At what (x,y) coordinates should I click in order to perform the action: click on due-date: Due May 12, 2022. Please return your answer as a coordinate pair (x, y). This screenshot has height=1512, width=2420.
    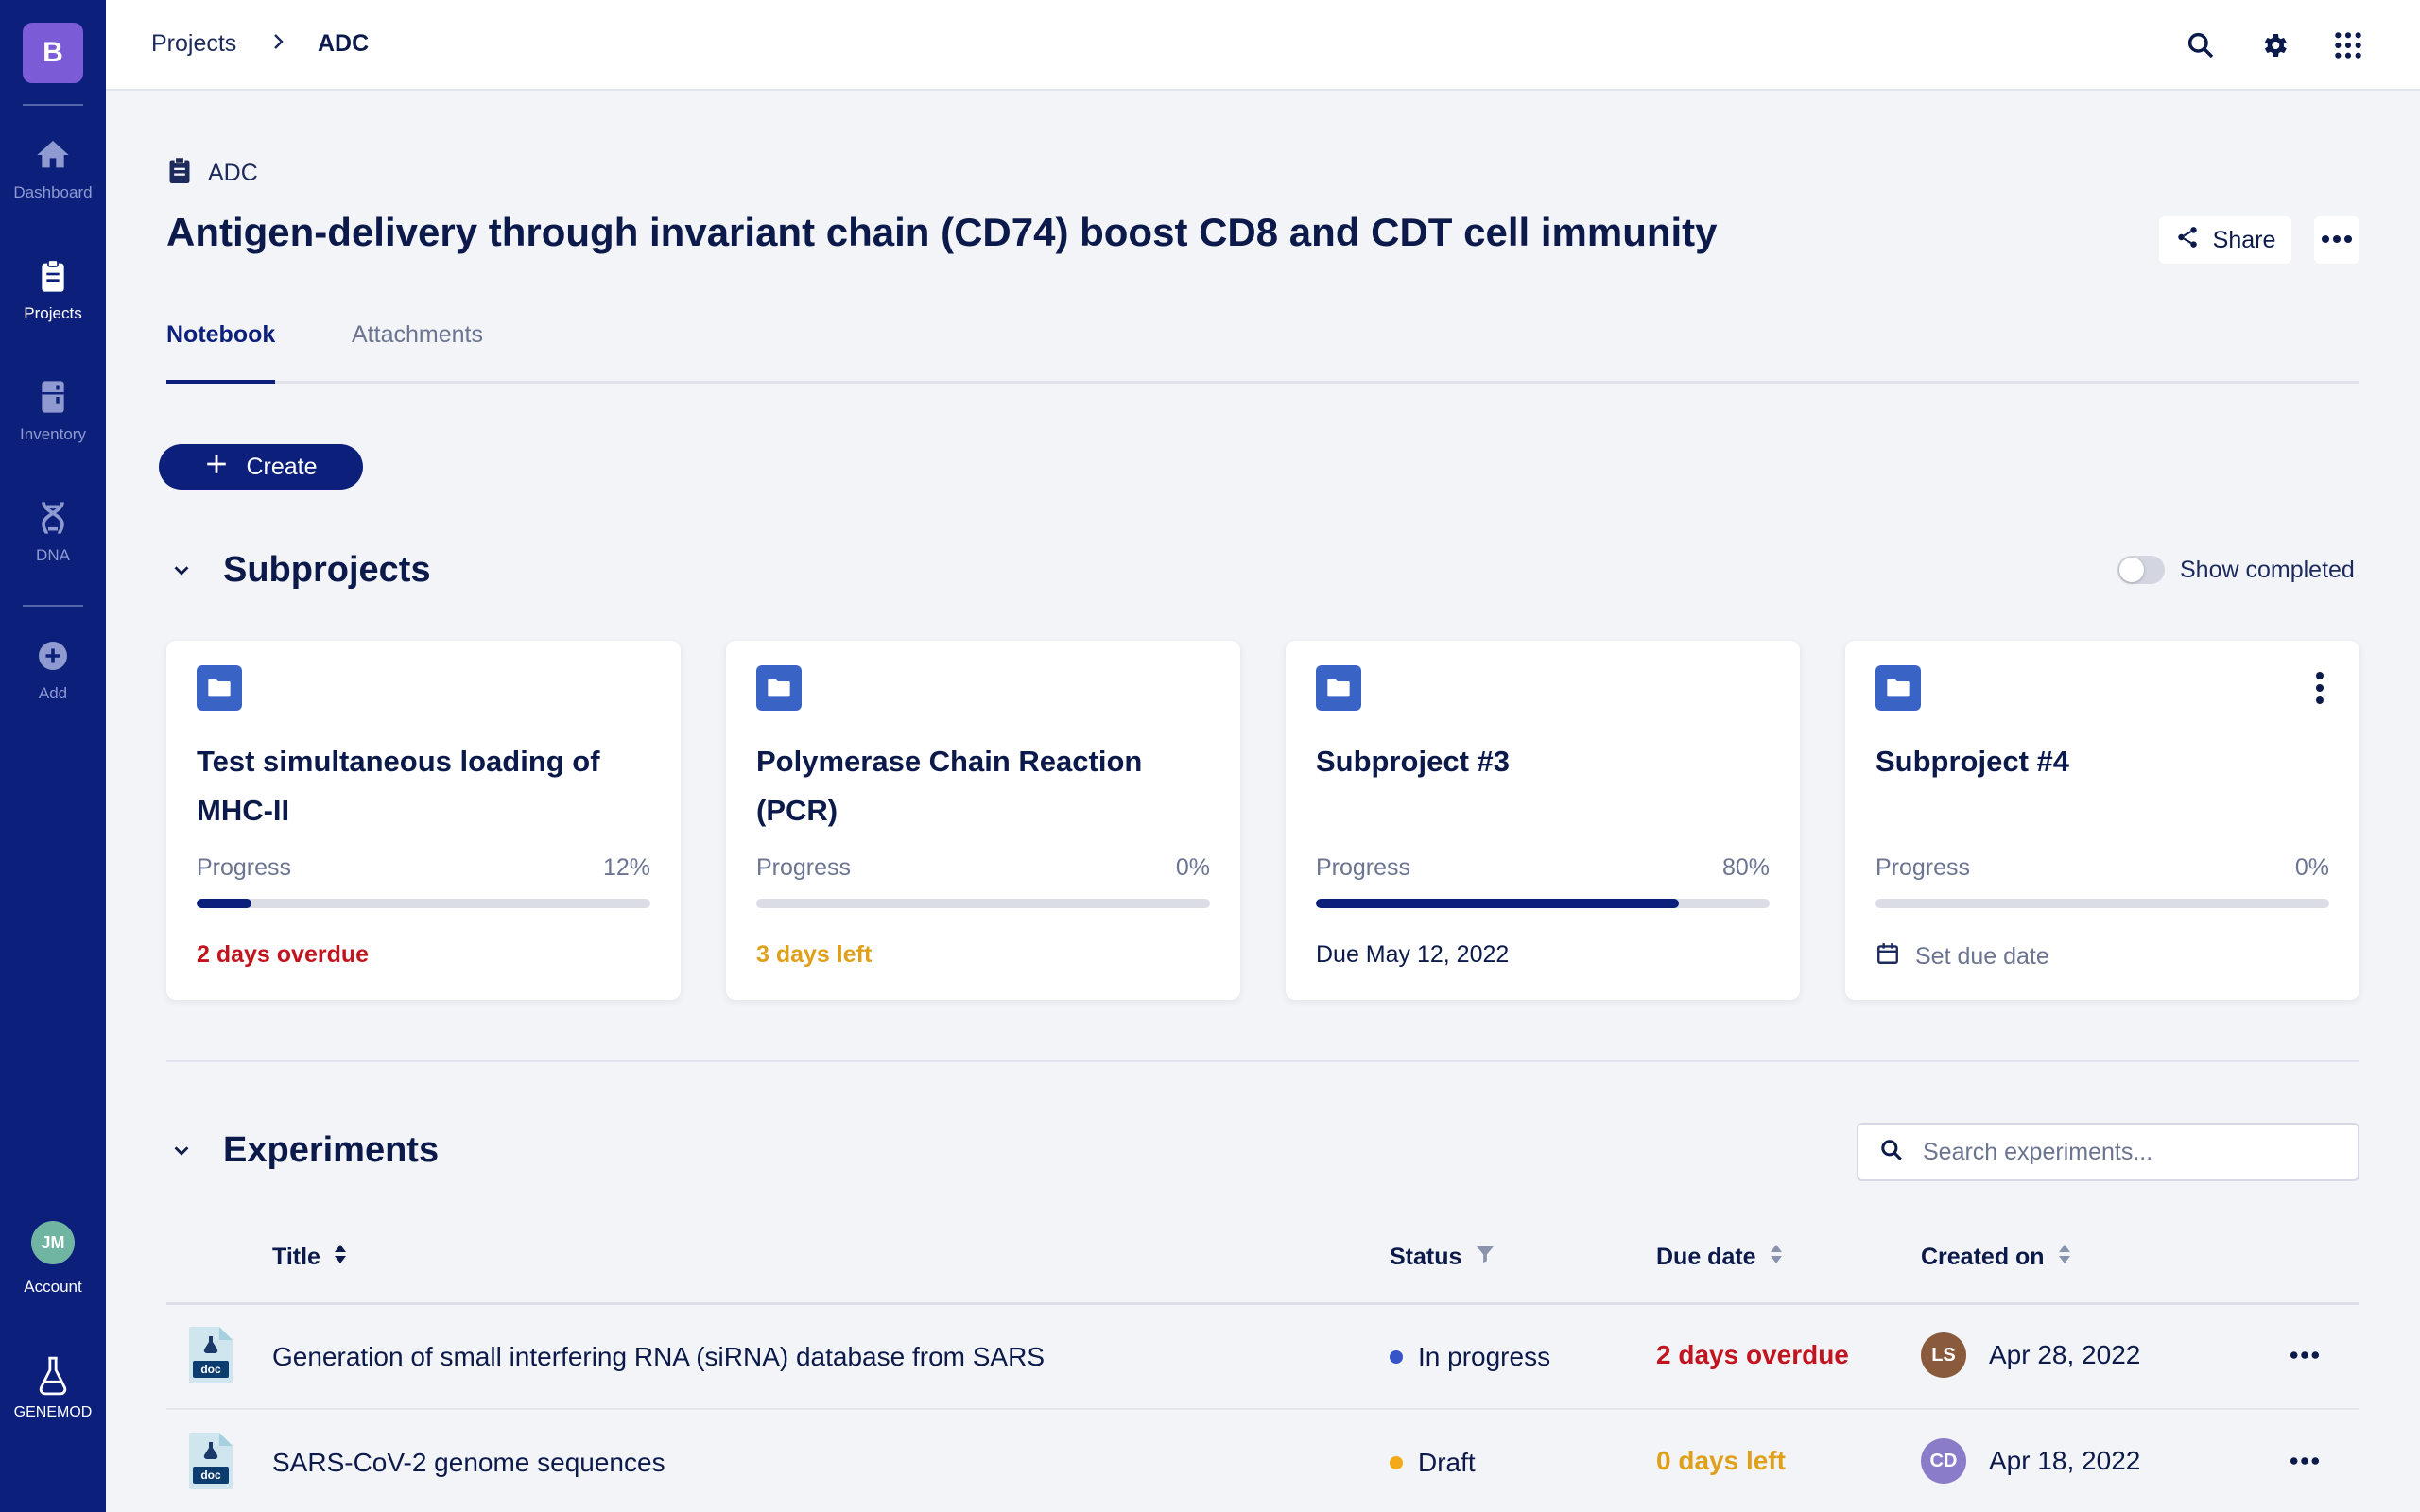
    Looking at the image, I should click on (1413, 954).